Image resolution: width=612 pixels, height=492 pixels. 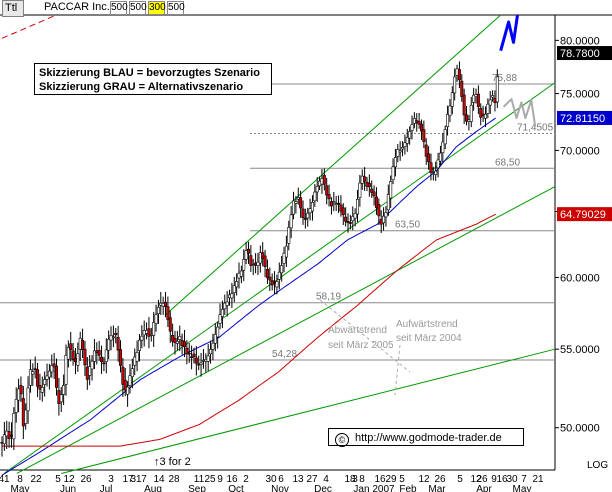 What do you see at coordinates (429, 338) in the screenshot?
I see `trend-annotation: seit März 2004` at bounding box center [429, 338].